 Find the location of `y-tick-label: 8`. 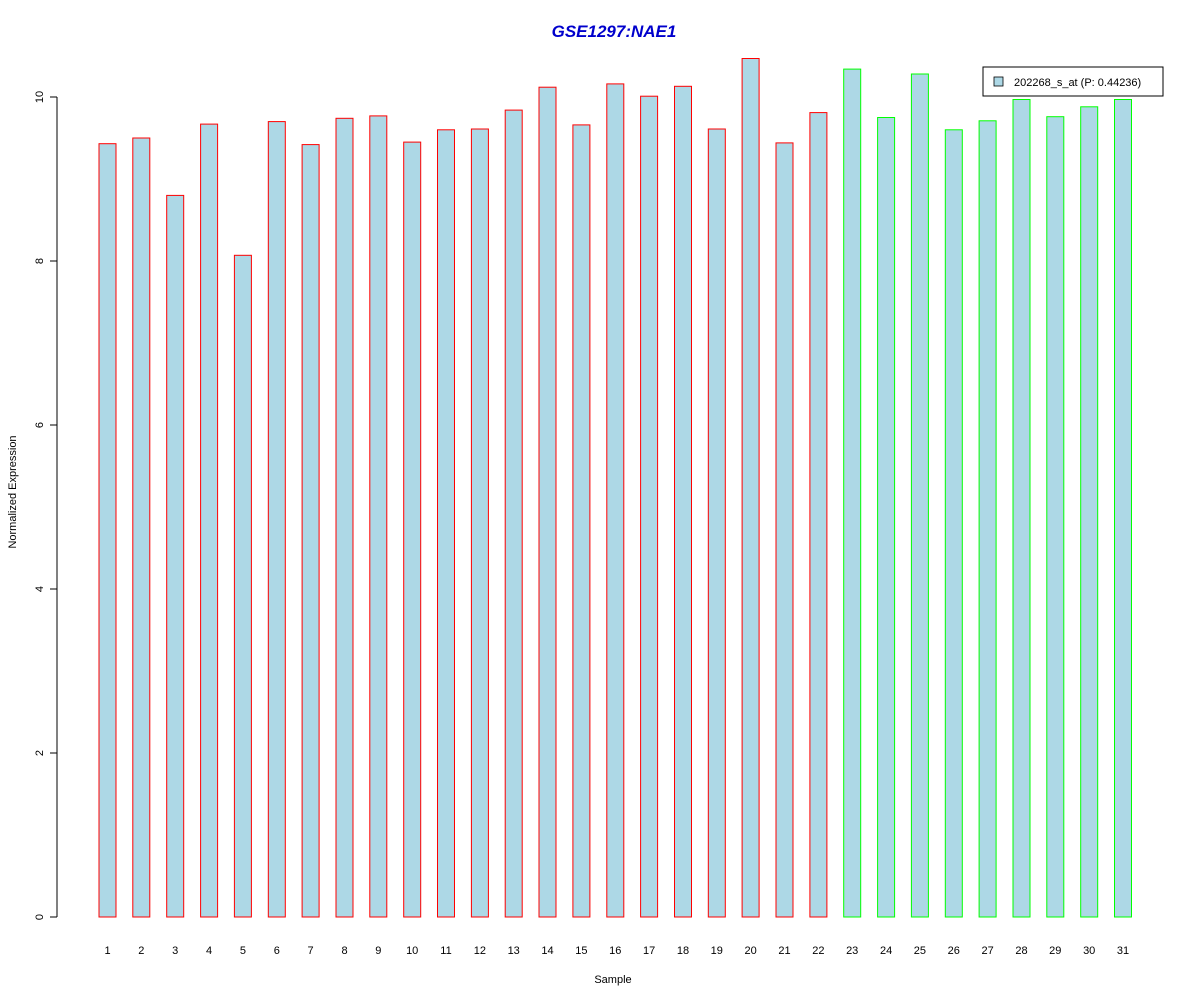

y-tick-label: 8 is located at coordinates (40, 261).